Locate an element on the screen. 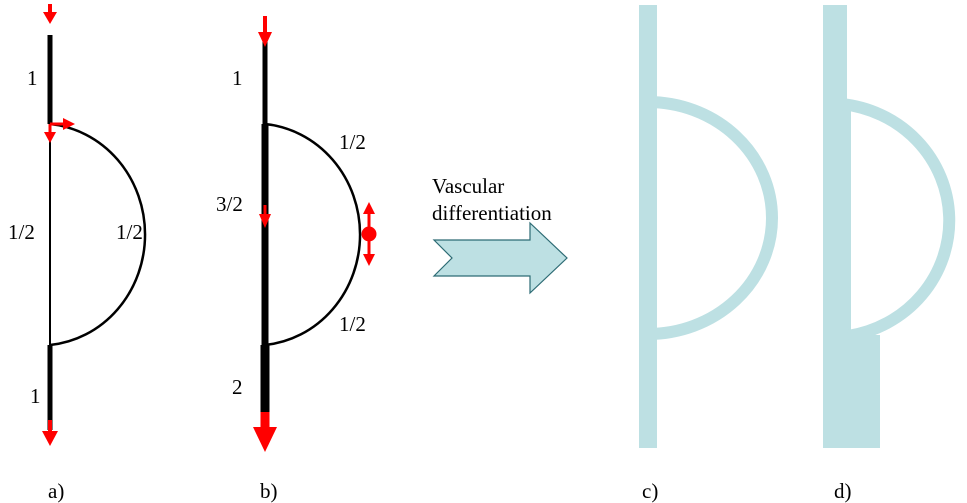 Image resolution: width=967 pixels, height=503 pixels. panel-a-junction-right-arrow is located at coordinates (62, 124).